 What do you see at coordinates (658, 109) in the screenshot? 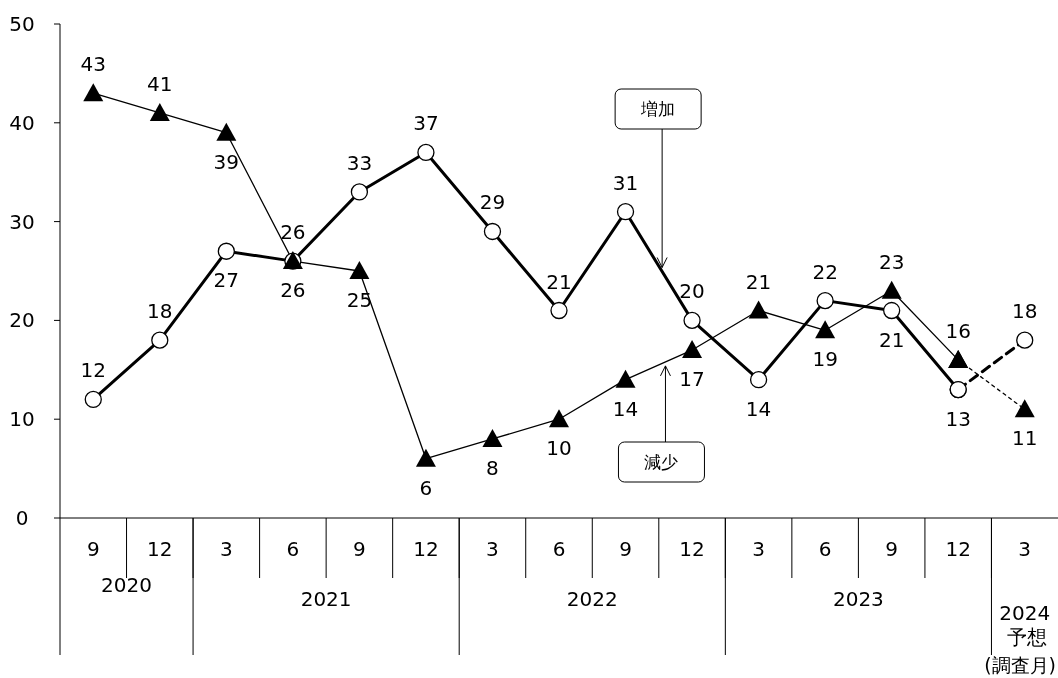
I see `text: 増加` at bounding box center [658, 109].